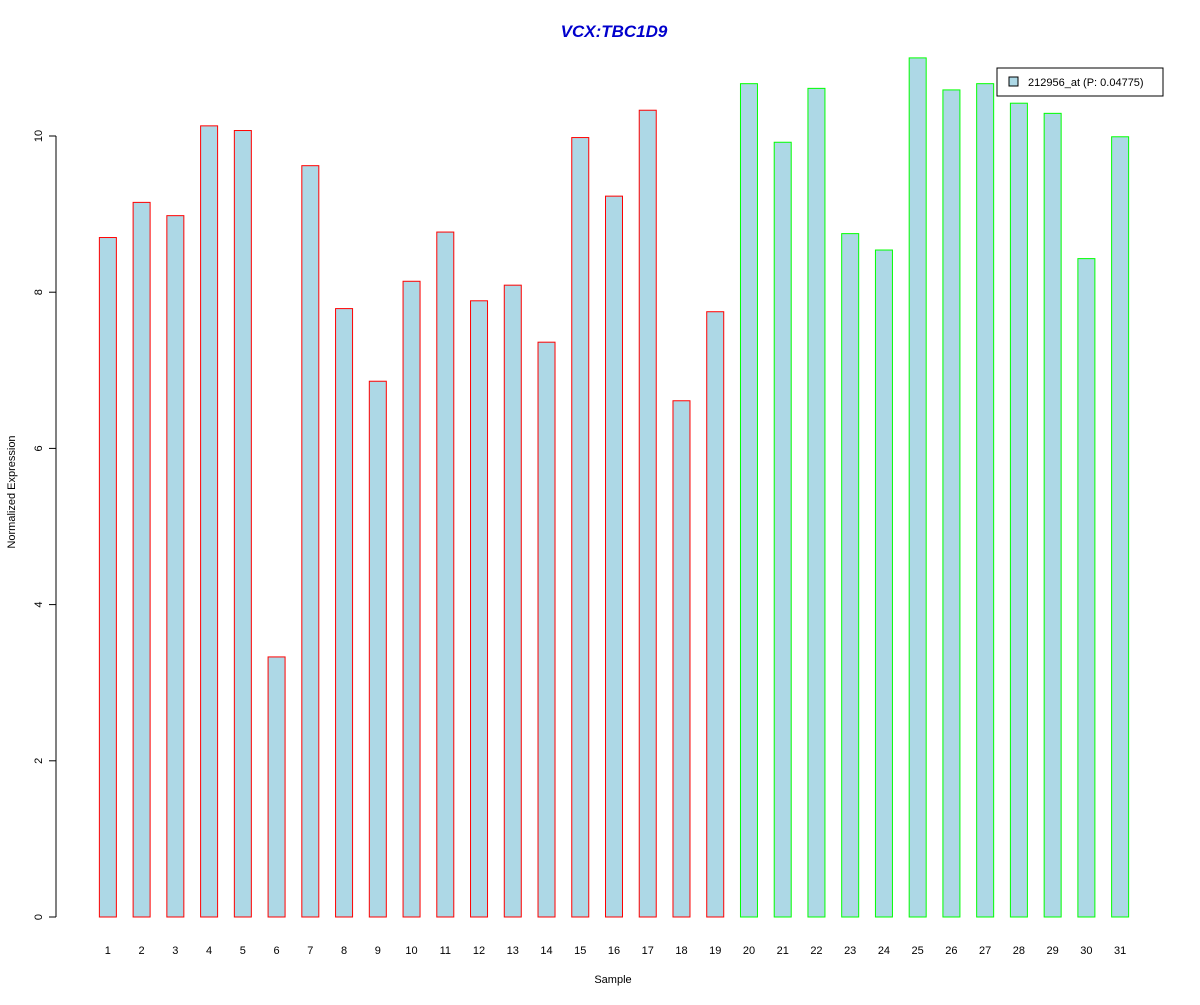  What do you see at coordinates (39, 605) in the screenshot?
I see `y-tick-label: 4` at bounding box center [39, 605].